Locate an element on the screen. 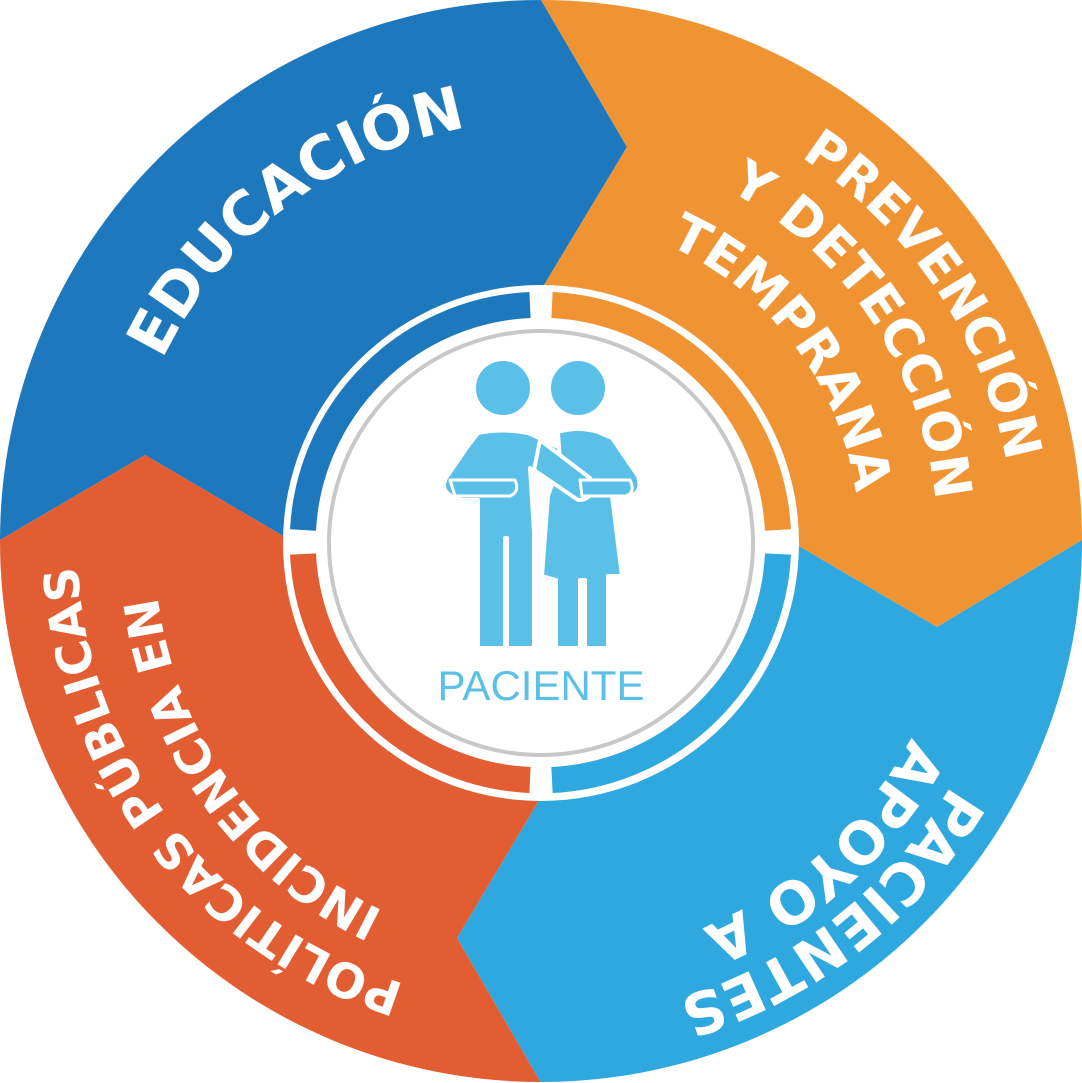 This screenshot has height=1083, width=1082. two-people-icon is located at coordinates (542, 503).